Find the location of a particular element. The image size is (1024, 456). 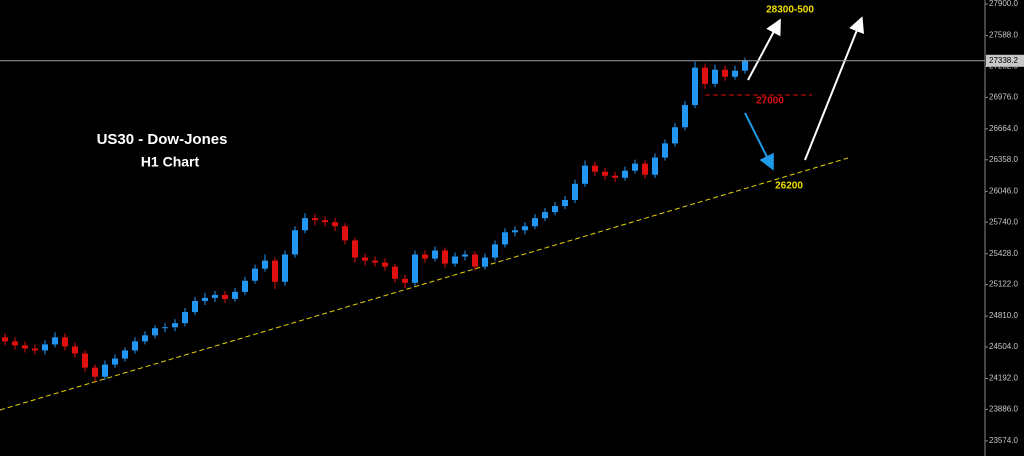

y-tick-label: 23886.0 is located at coordinates (1003, 409).